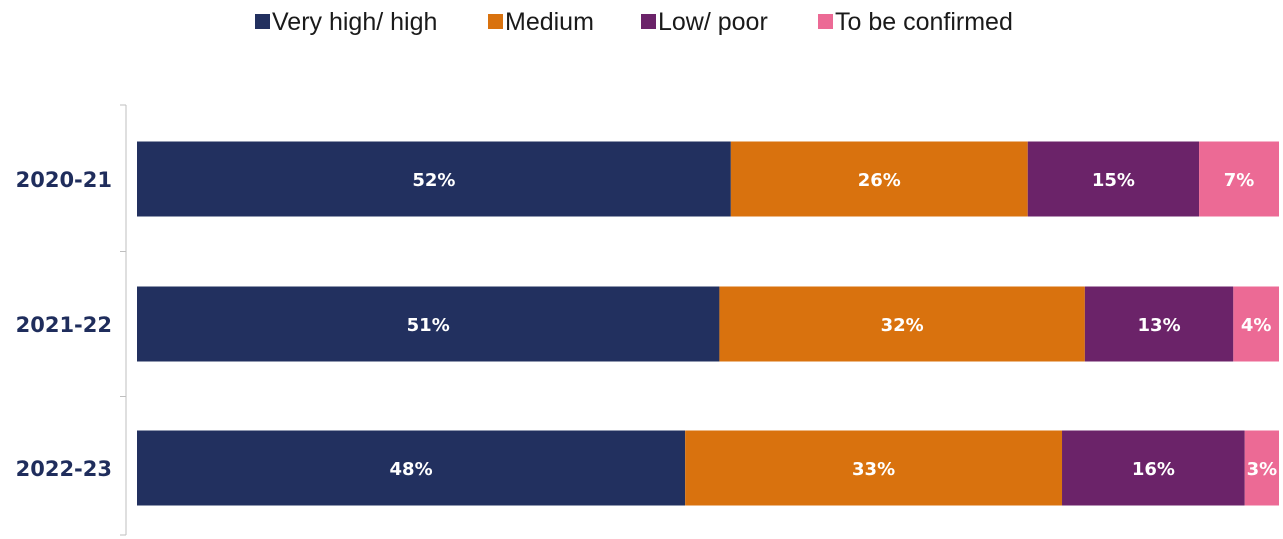 This screenshot has width=1283, height=539. I want to click on data-label-2021-22-3: 4%, so click(1256, 325).